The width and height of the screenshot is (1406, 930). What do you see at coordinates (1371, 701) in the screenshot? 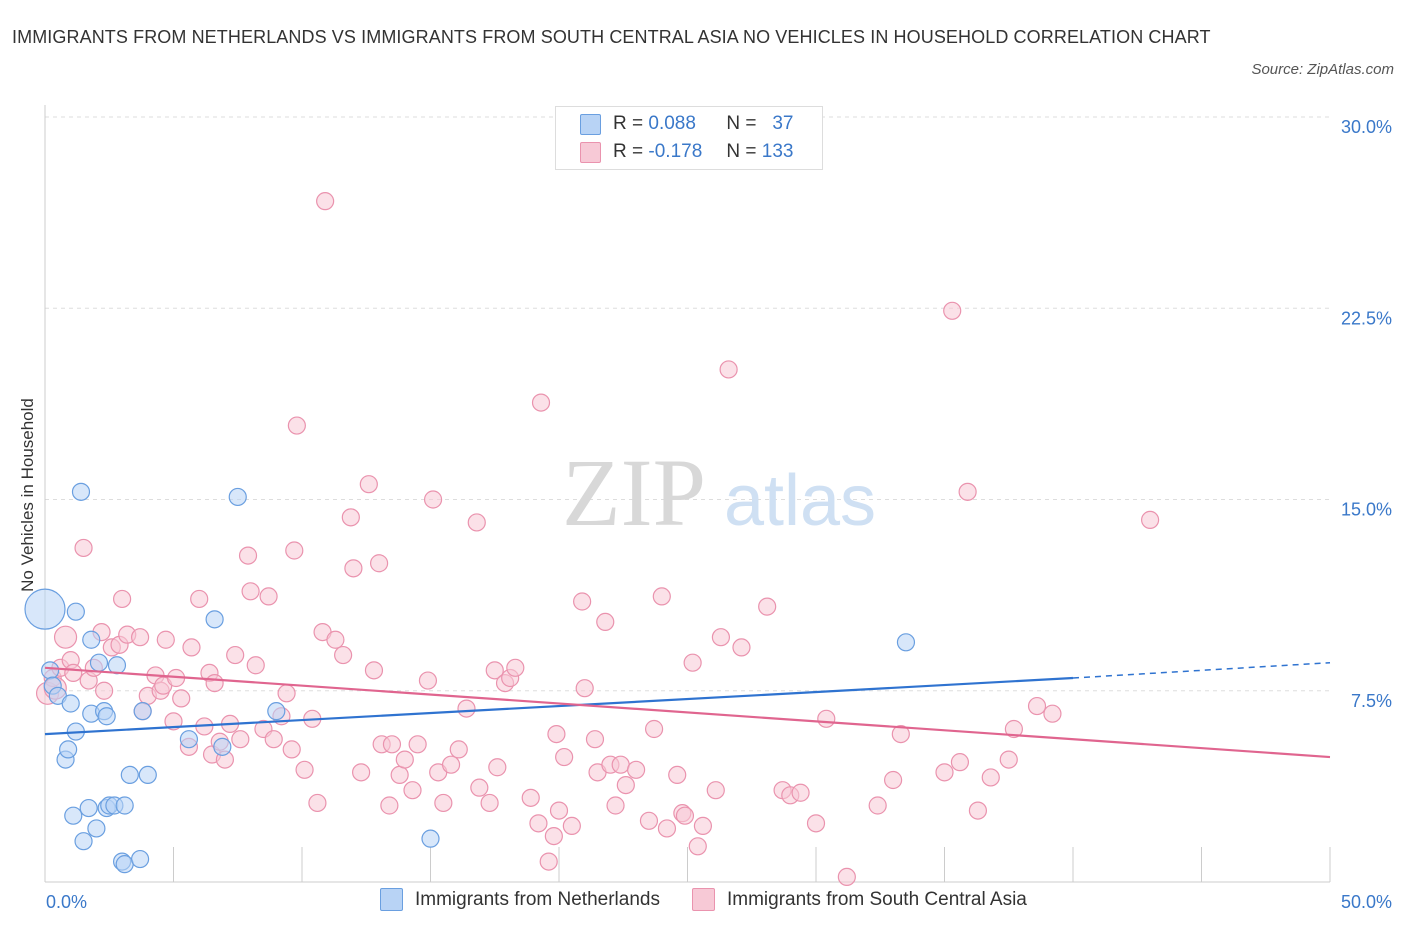
I see `y-tick-label: 7.5%` at bounding box center [1371, 701].